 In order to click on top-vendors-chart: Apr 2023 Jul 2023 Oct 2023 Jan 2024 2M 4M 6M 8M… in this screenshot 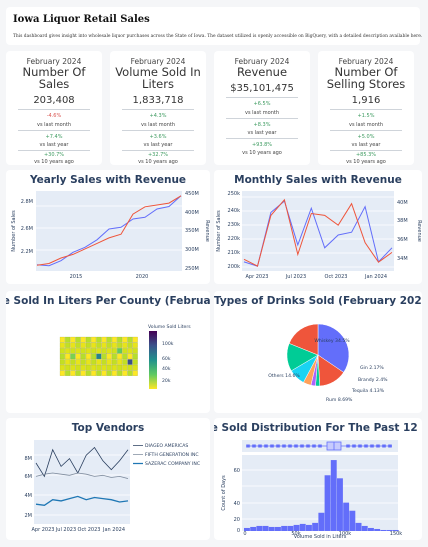, I will do `click(108, 479)`.